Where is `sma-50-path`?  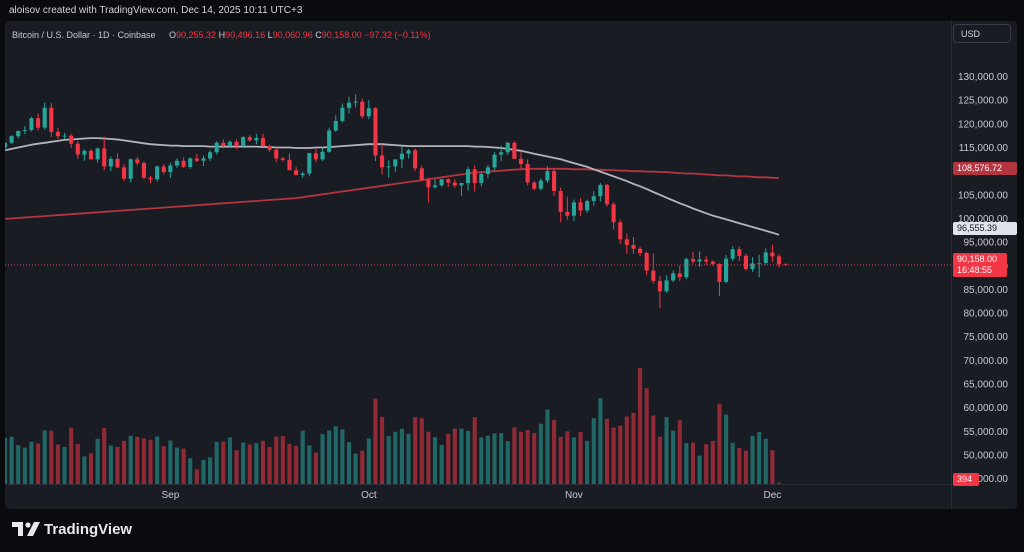 sma-50-path is located at coordinates (392, 186).